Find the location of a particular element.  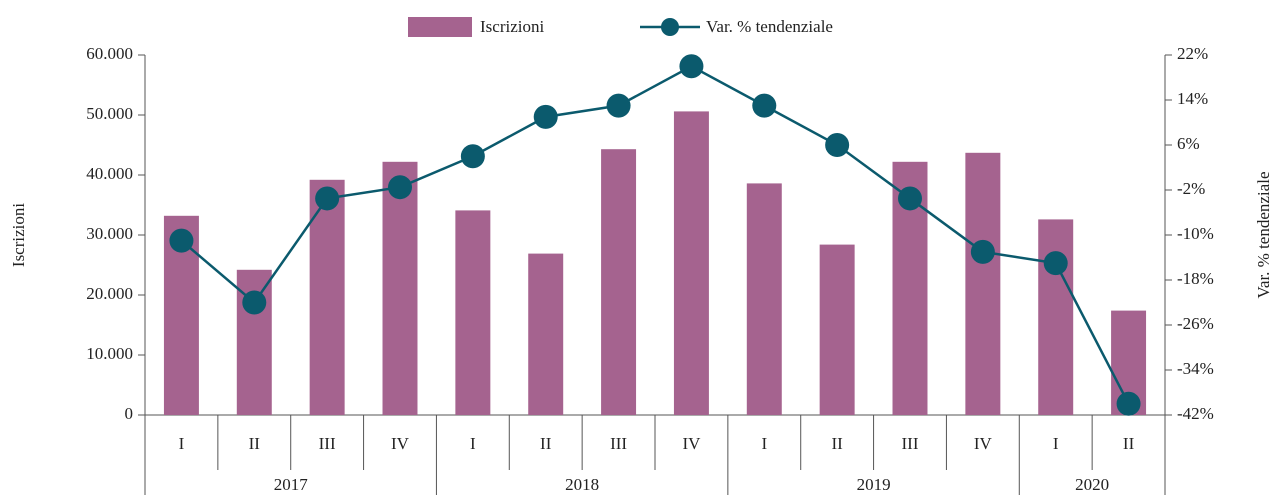

group-label: 2018 is located at coordinates (582, 484).